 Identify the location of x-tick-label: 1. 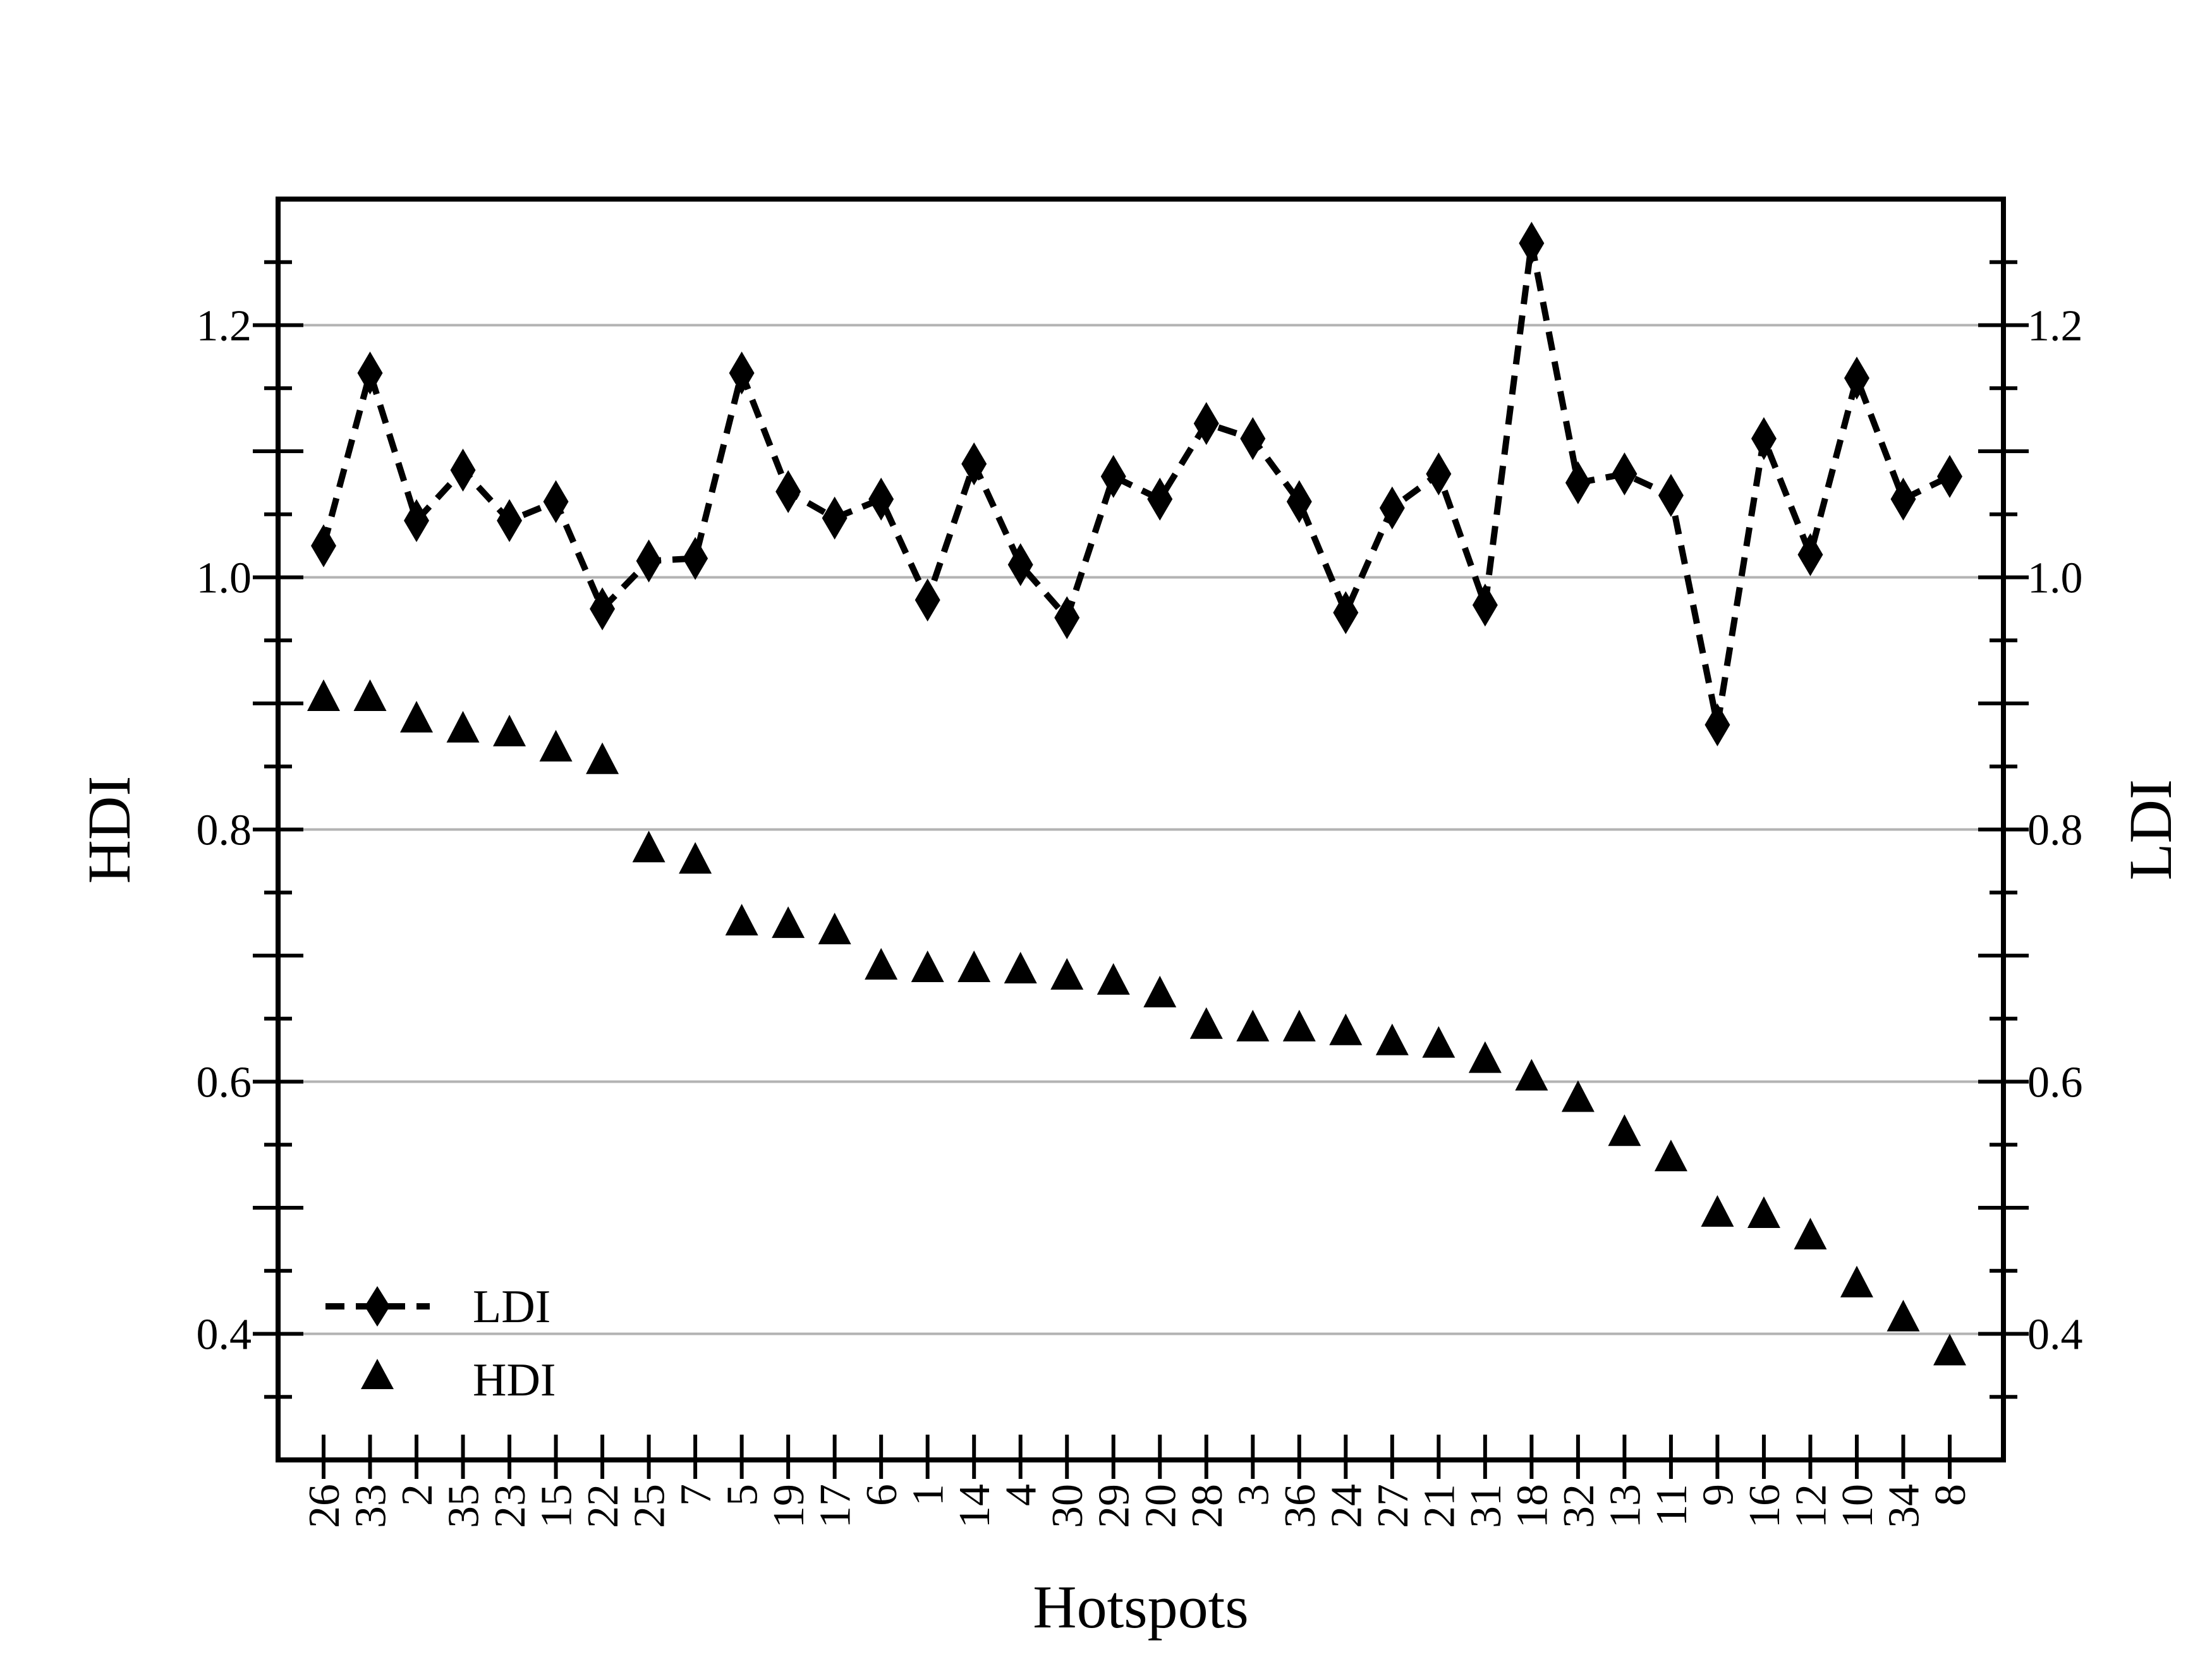
(928, 1495).